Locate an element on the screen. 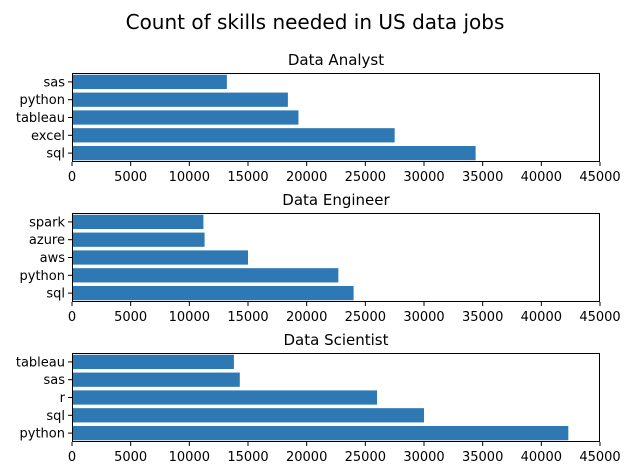  y-tick-label: r is located at coordinates (63, 398).